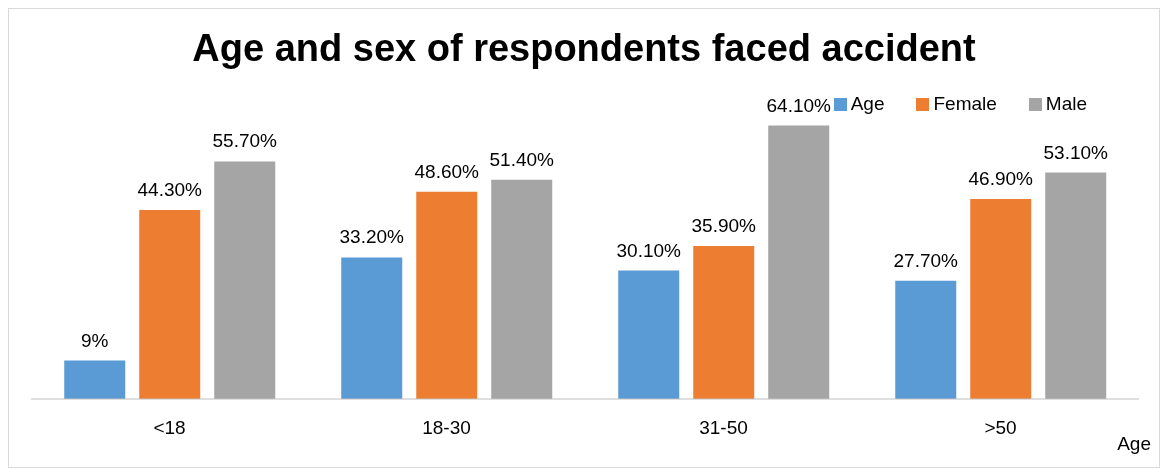 This screenshot has width=1167, height=474. I want to click on data-label: 44.30%, so click(170, 190).